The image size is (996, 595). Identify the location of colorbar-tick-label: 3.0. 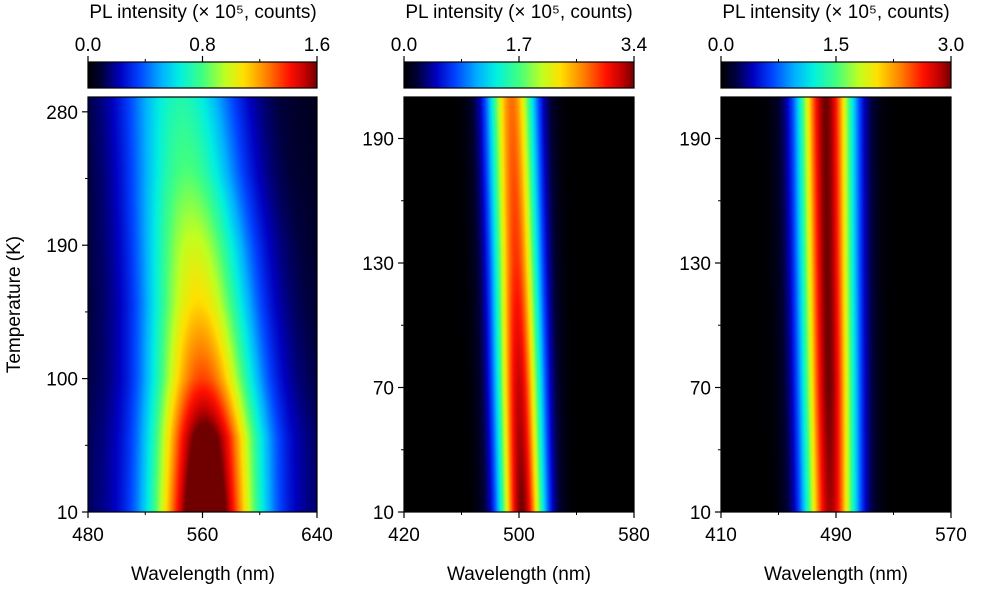
(951, 45).